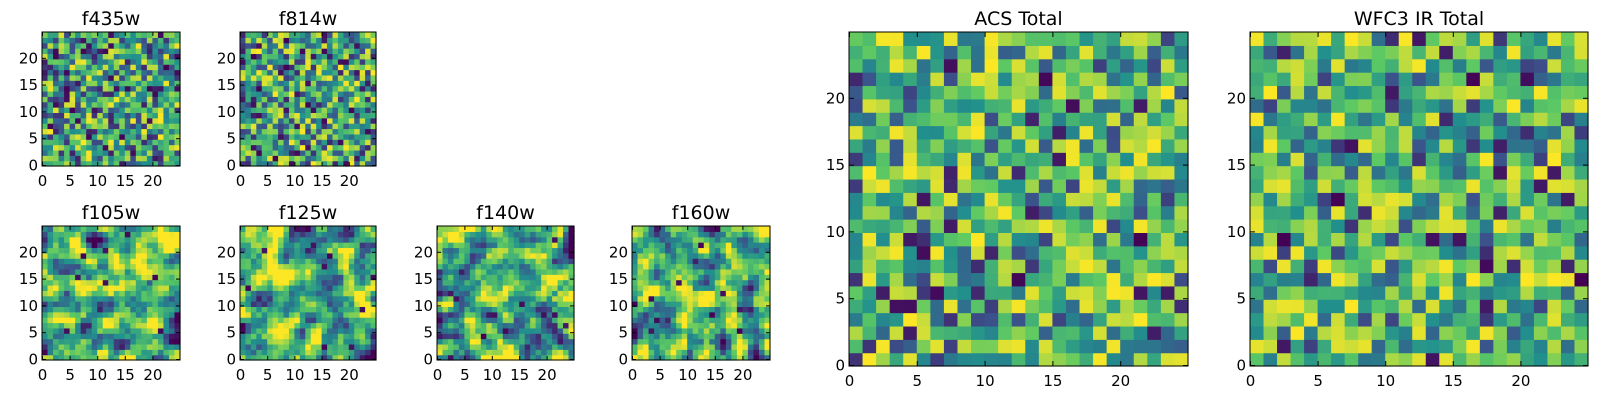  Describe the element at coordinates (268, 375) in the screenshot. I see `x-tick-label: 5` at that location.